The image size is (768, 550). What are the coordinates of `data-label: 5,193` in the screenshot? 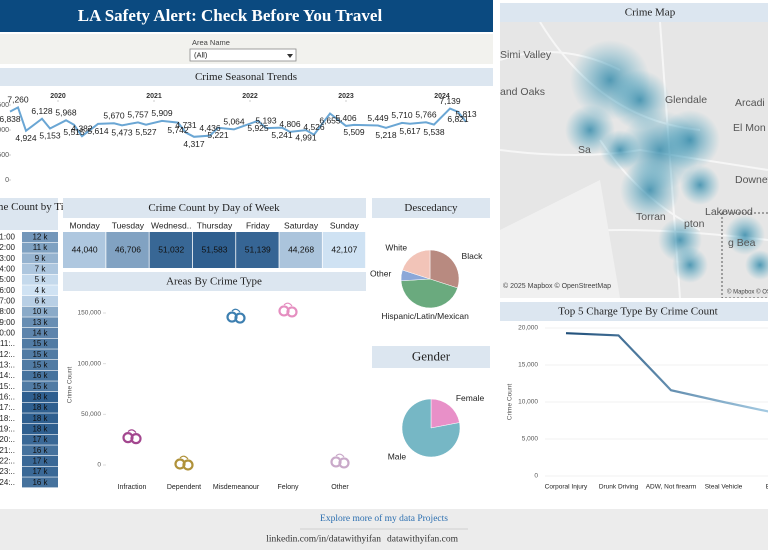 It's located at (266, 120).